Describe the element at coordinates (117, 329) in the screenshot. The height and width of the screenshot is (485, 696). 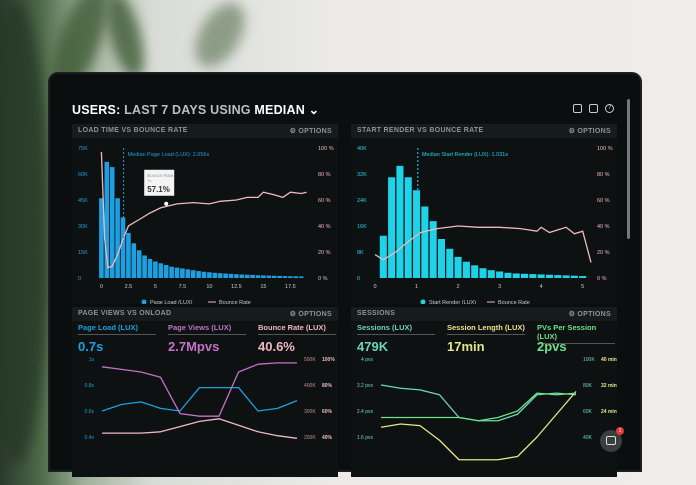
I see `metric-label: Page Load (LUX)` at that location.